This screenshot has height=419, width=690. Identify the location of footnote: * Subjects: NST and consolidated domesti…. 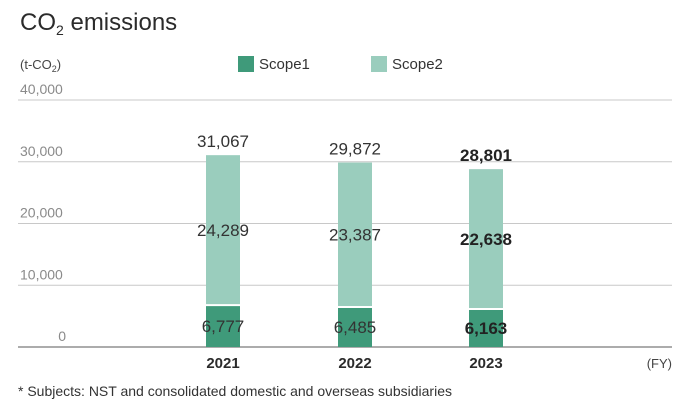
(235, 391).